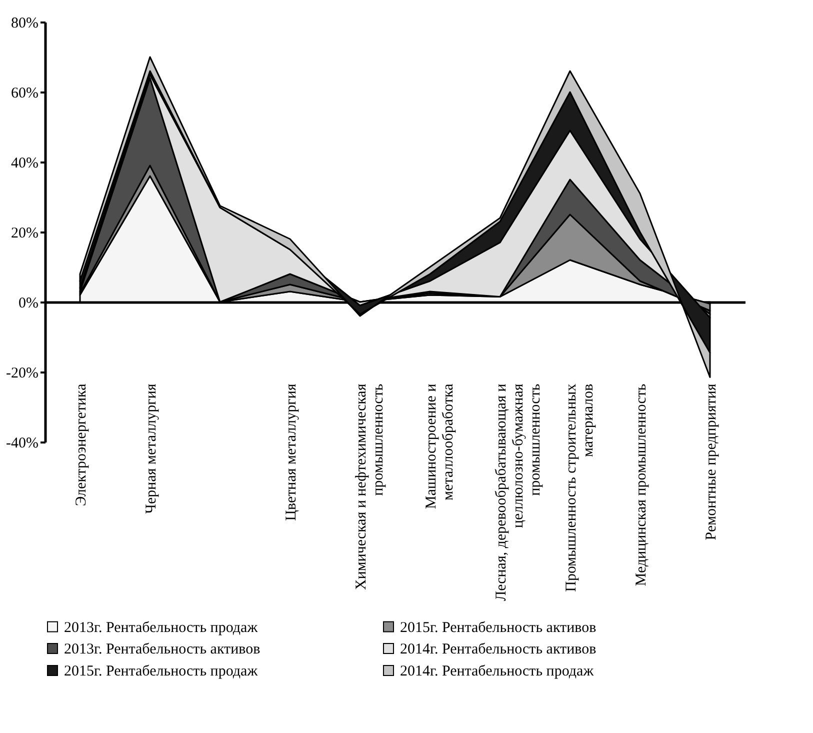 The height and width of the screenshot is (733, 813). Describe the element at coordinates (497, 672) in the screenshot. I see `legend-label: 2014г. Рентабельность продаж` at that location.